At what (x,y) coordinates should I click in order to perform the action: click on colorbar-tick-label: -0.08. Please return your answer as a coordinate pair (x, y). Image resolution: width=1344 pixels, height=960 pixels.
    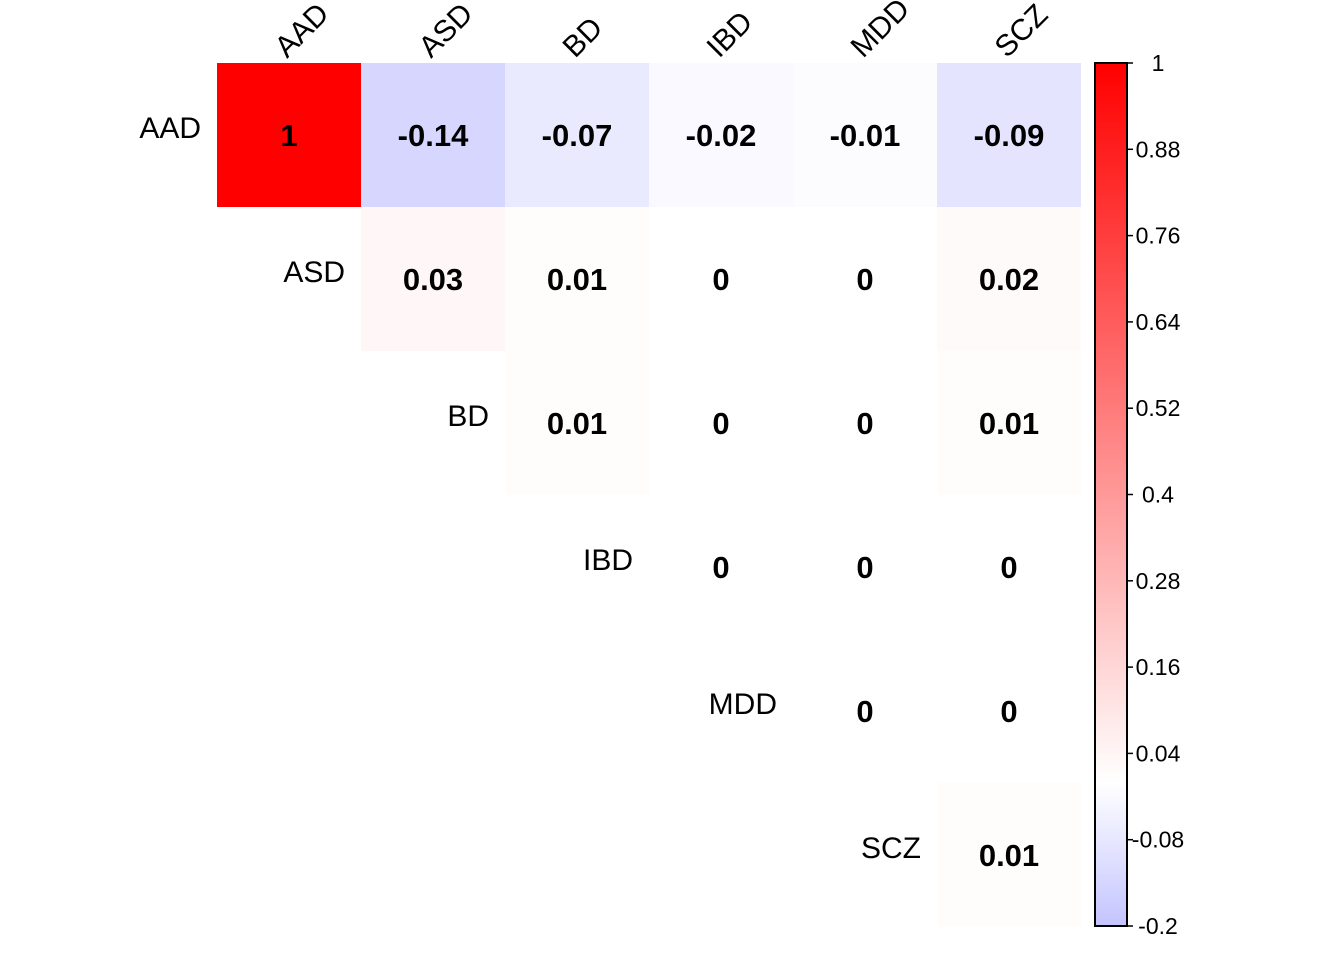
    Looking at the image, I should click on (1158, 840).